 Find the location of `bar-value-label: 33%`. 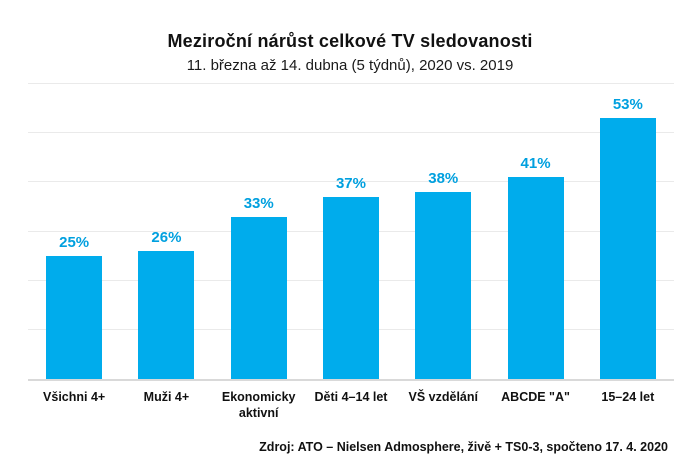

bar-value-label: 33% is located at coordinates (258, 203).